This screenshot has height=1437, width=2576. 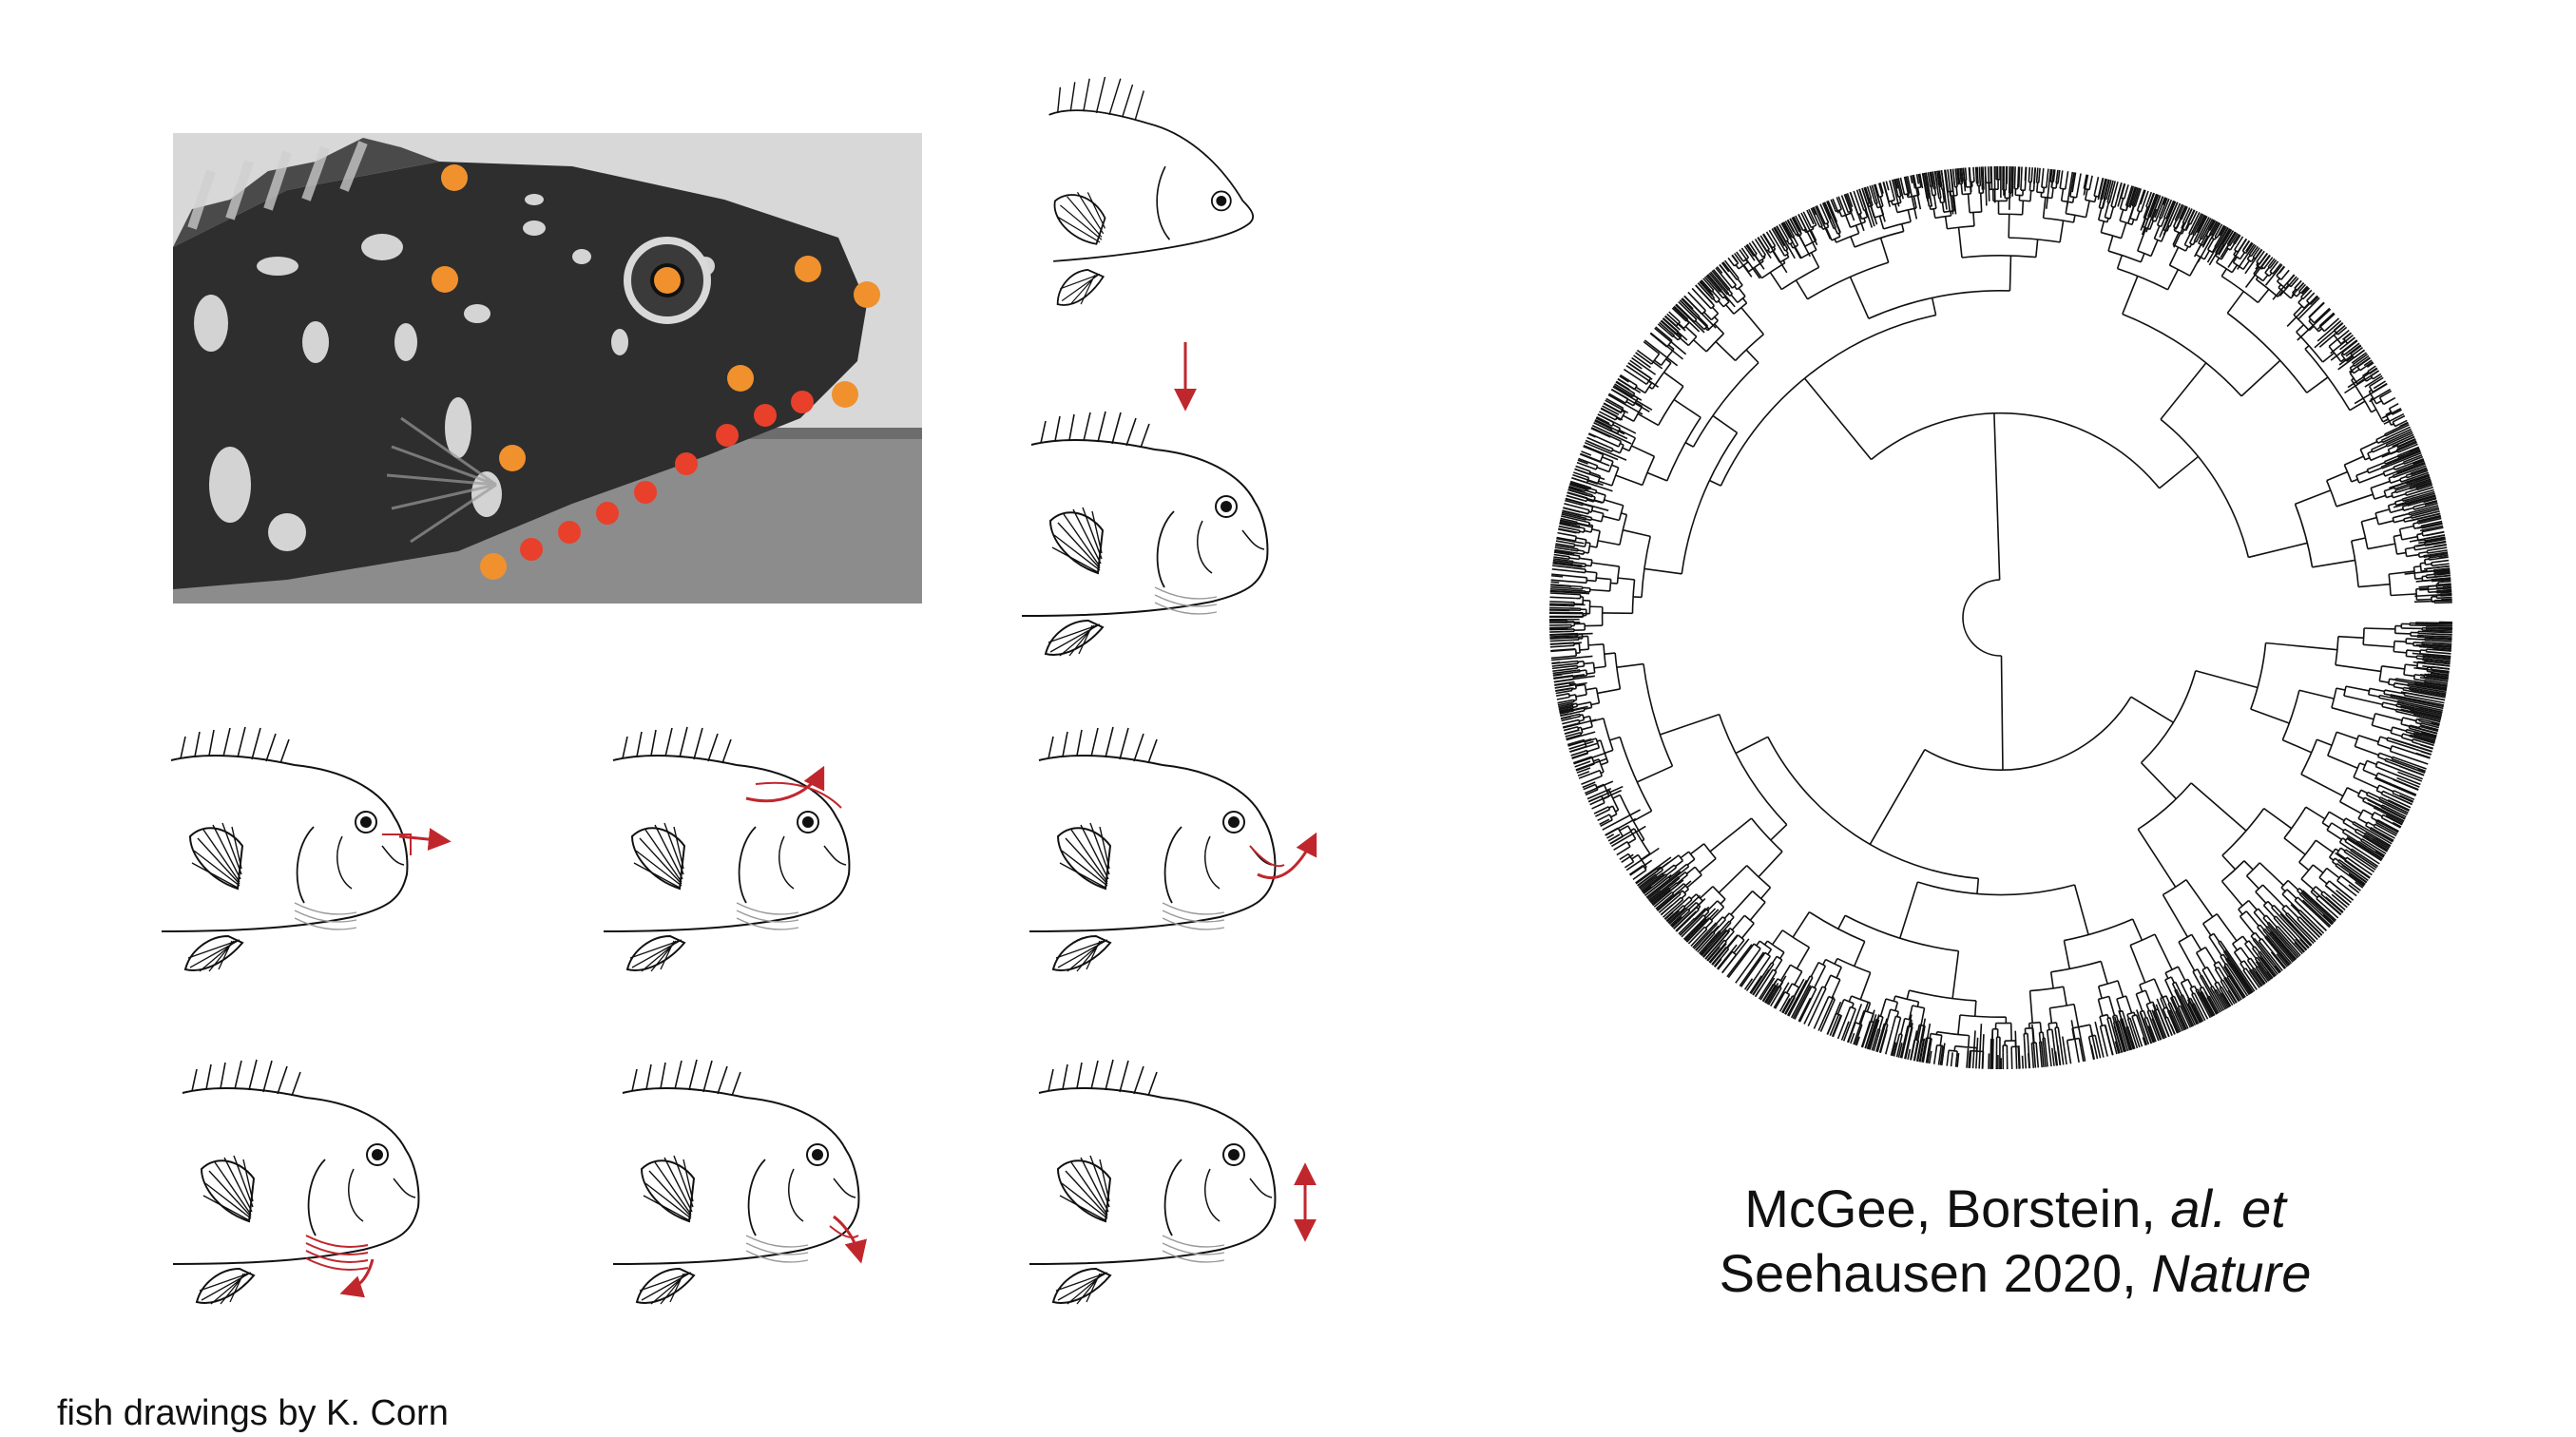 What do you see at coordinates (318, 850) in the screenshot?
I see `fish-drawing-jaw-protrusion` at bounding box center [318, 850].